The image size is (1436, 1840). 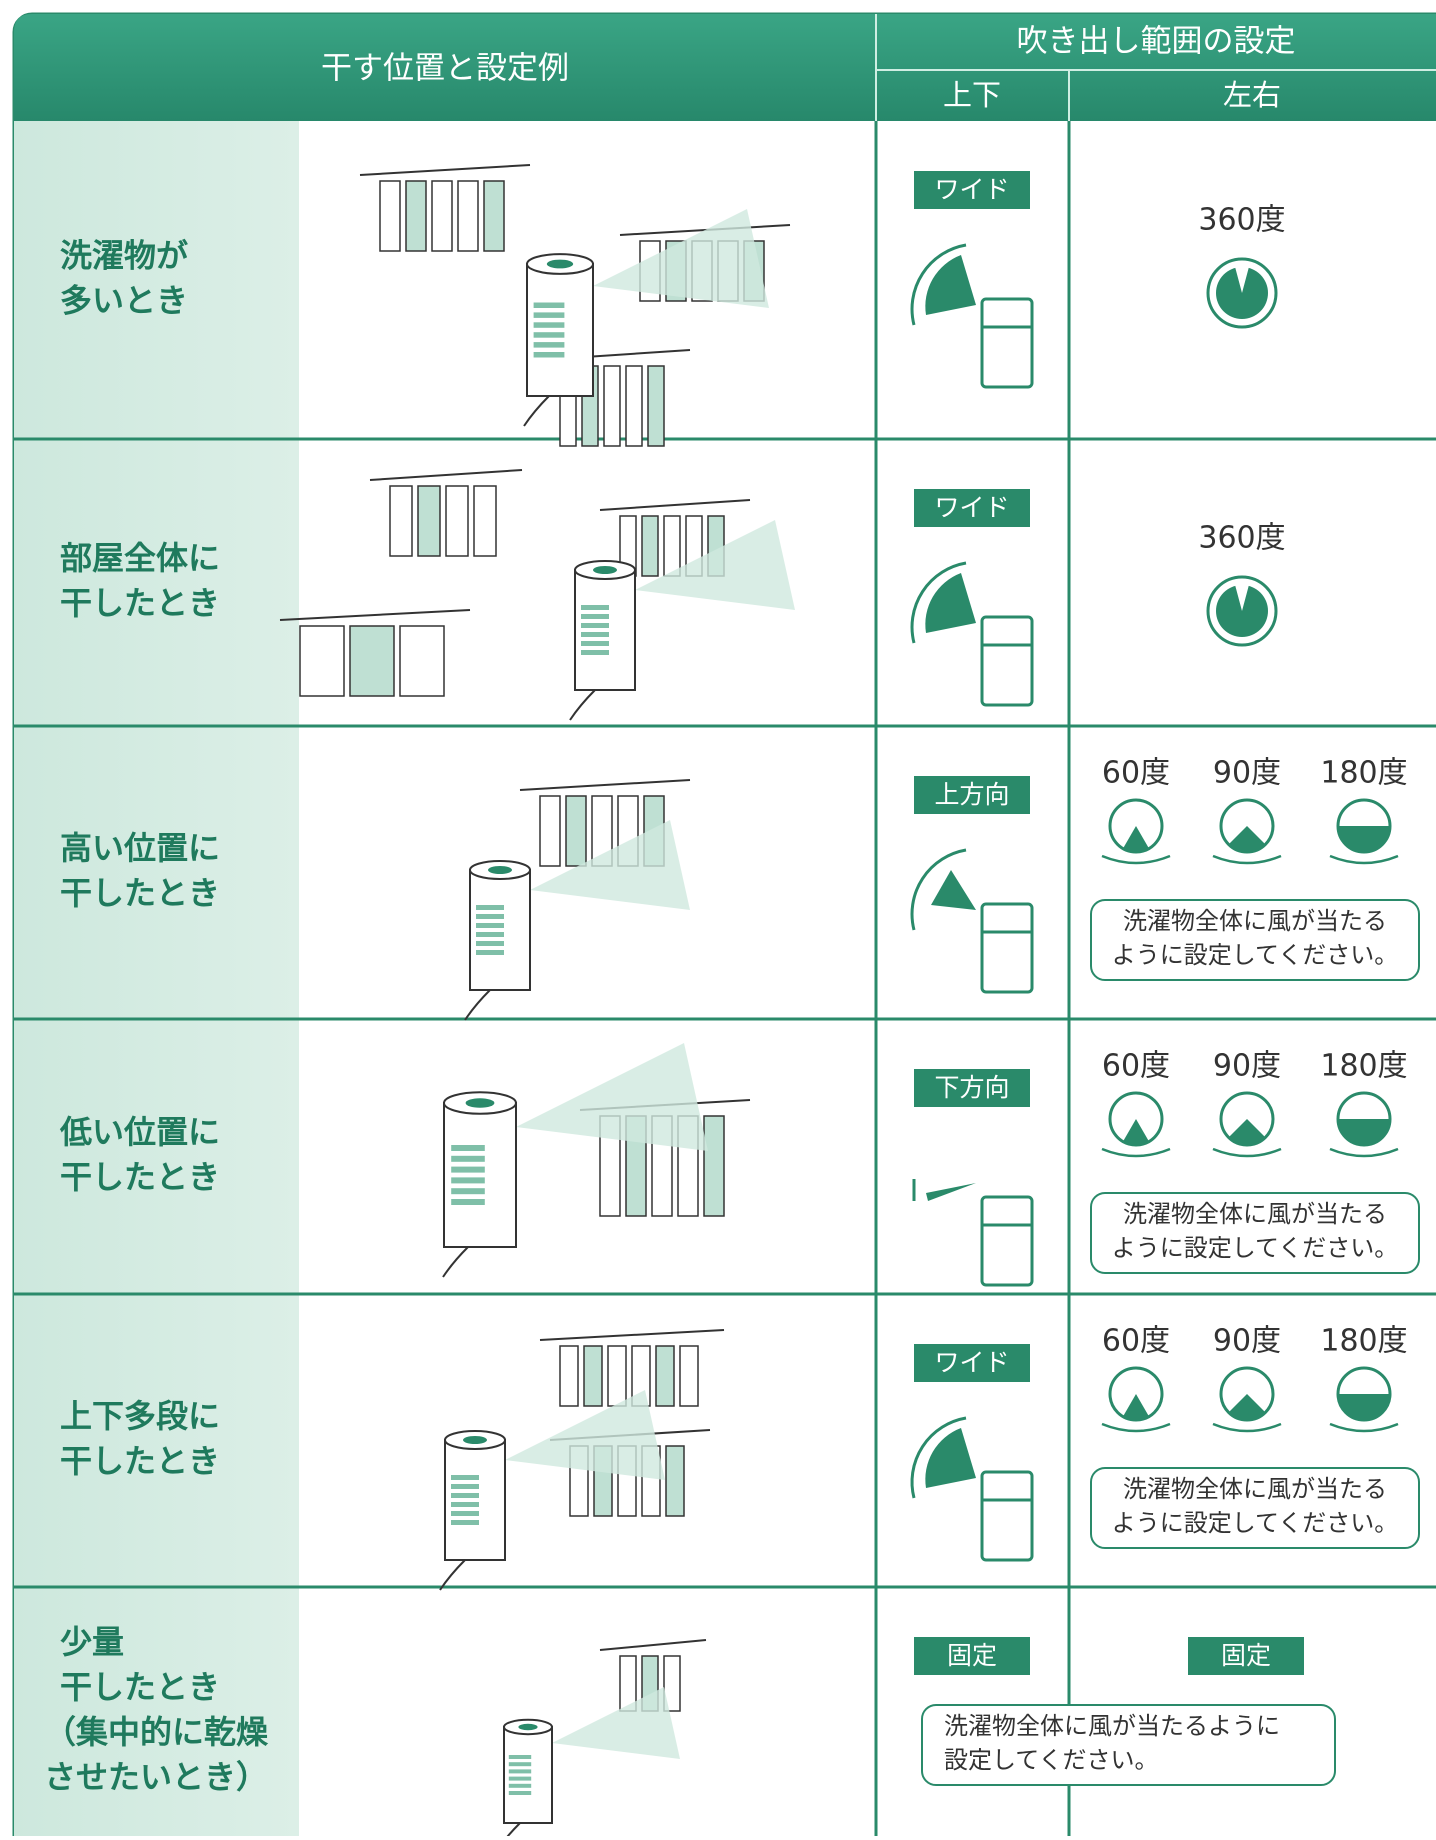 What do you see at coordinates (972, 95) in the screenshot?
I see `header-vertical: 上下` at bounding box center [972, 95].